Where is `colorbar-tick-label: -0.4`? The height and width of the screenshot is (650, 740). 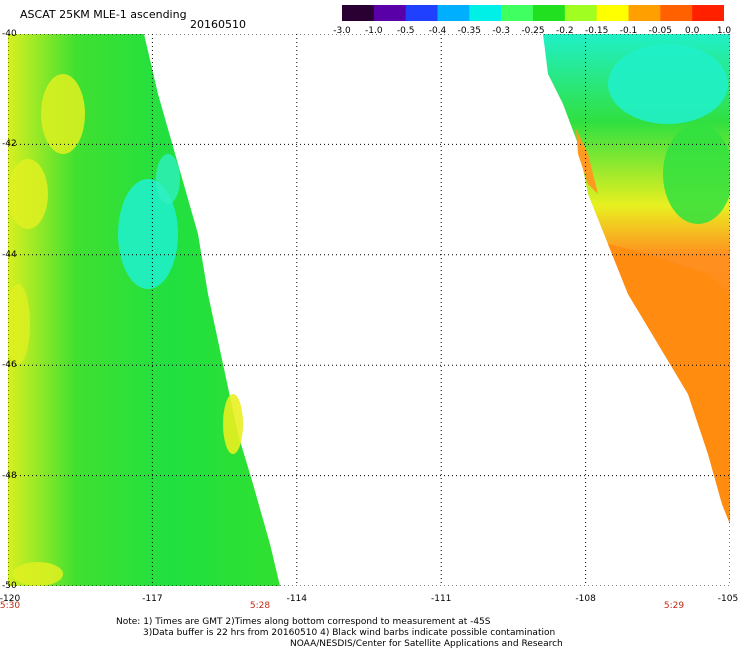 colorbar-tick-label: -0.4 is located at coordinates (437, 31).